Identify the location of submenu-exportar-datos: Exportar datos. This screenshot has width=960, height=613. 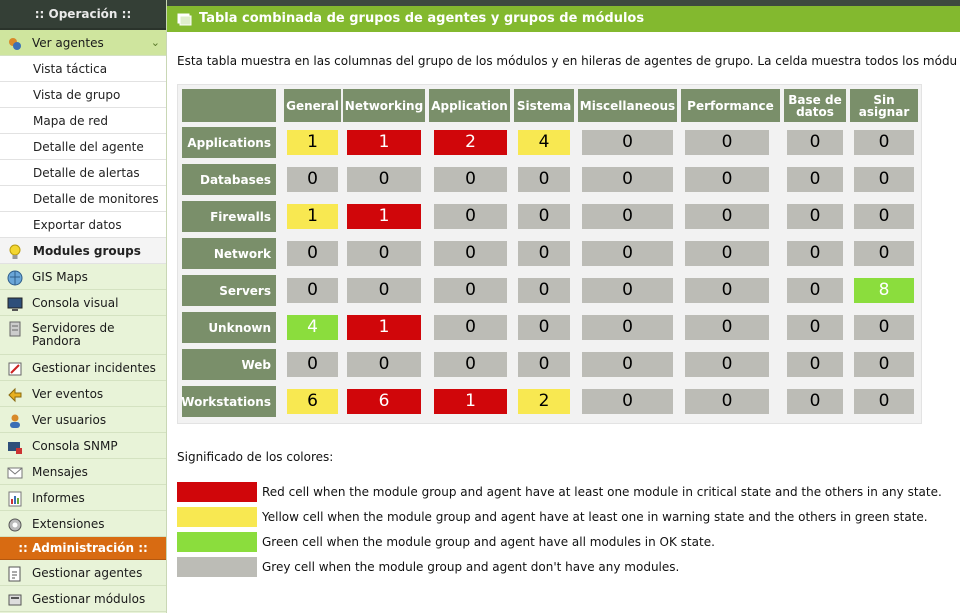
(83, 225).